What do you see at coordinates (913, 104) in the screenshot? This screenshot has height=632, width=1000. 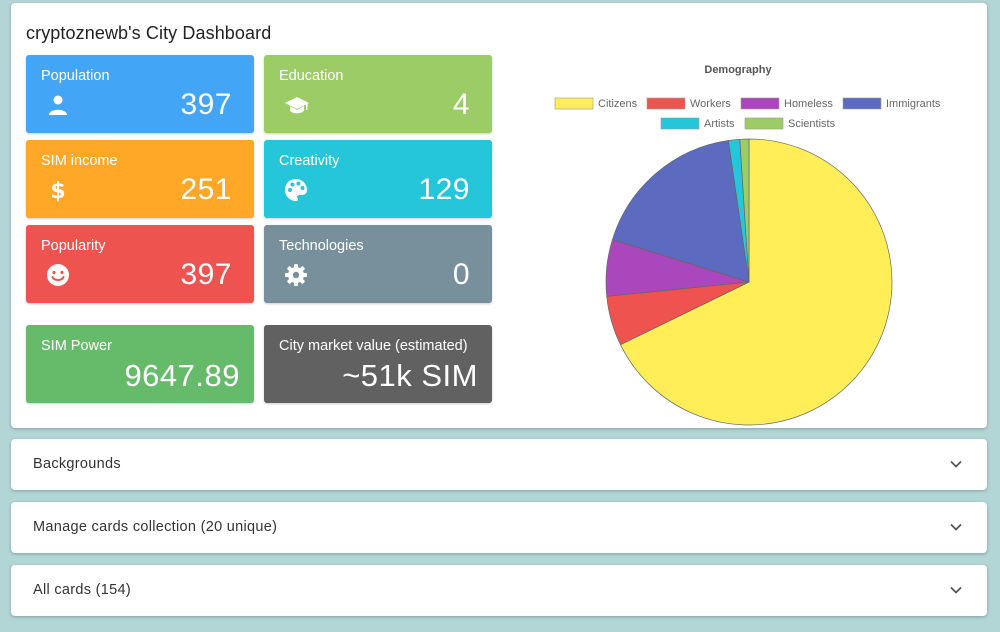 I see `legend-label: Immigrants` at bounding box center [913, 104].